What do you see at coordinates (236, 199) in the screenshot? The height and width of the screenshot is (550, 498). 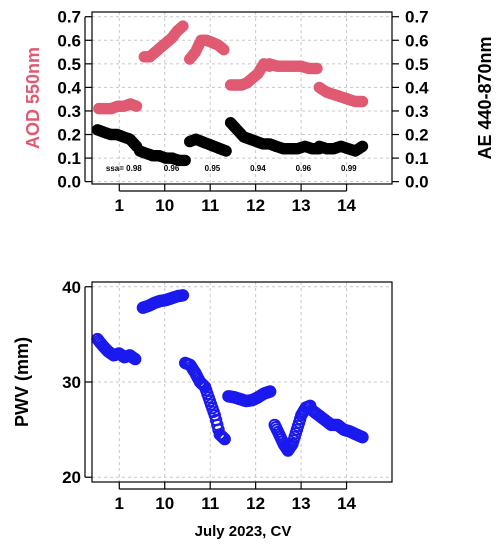 I see `aod-ae-x-axis: 1 10 11 12 13 14` at bounding box center [236, 199].